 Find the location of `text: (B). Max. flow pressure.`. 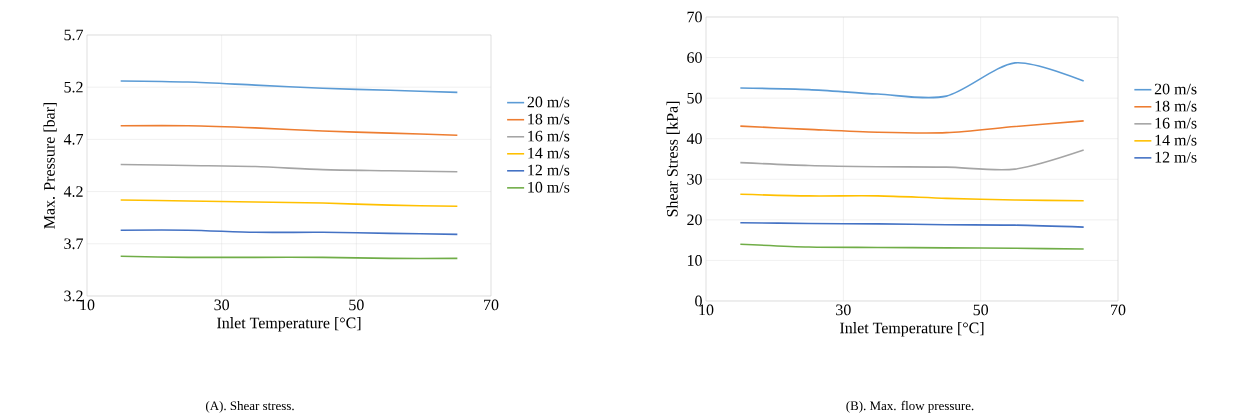

text: (B). Max. flow pressure. is located at coordinates (910, 406).